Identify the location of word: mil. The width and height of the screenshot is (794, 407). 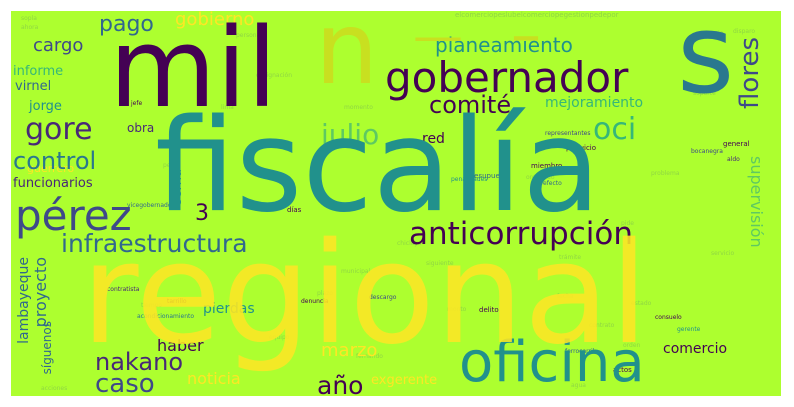
(193, 71).